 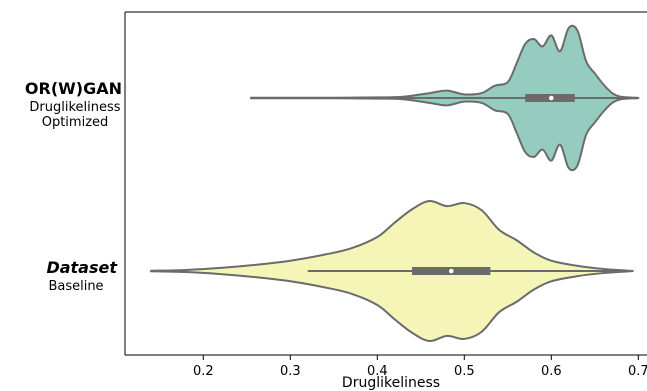 I want to click on category-label-main: OR(W)GAN, so click(x=73, y=88).